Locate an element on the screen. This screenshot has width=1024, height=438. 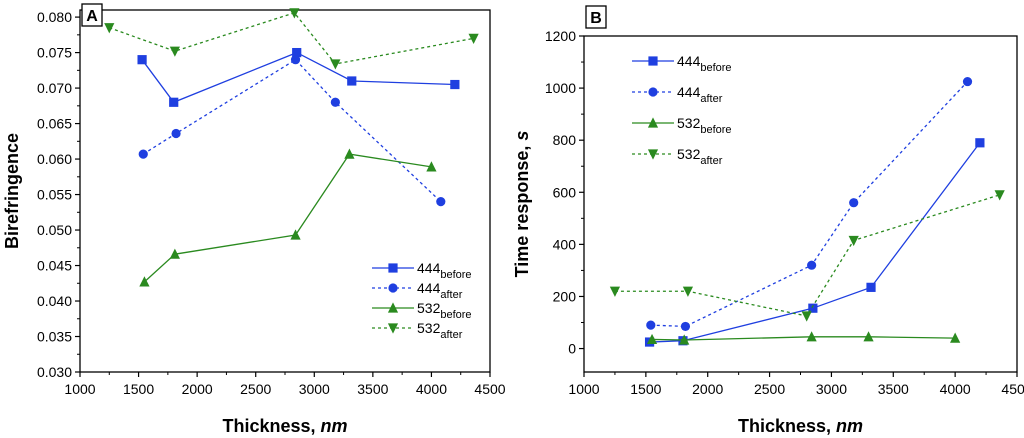
panel-a-series-532-before-line is located at coordinates (287, 218).